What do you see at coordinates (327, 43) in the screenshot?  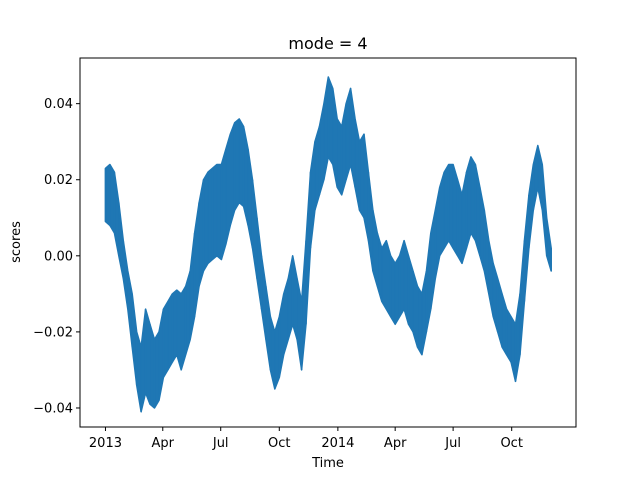 I see `chart-title: mode = 4` at bounding box center [327, 43].